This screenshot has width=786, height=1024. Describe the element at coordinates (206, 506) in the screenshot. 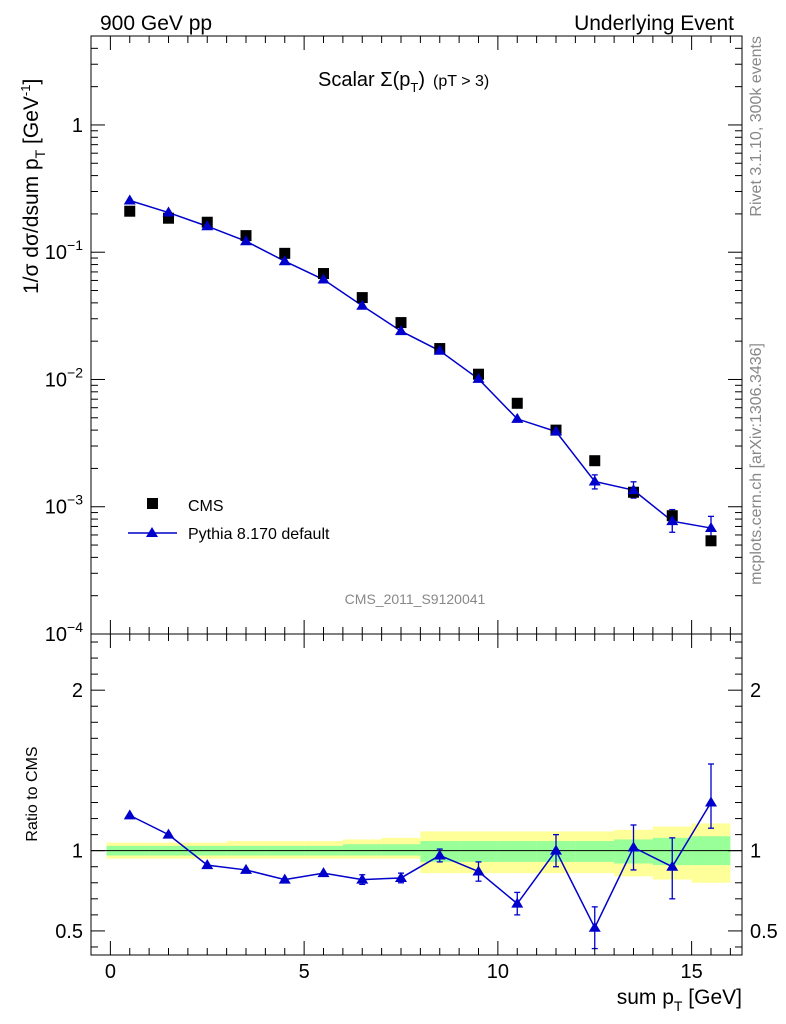

I see `legend-cms-label: CMS` at that location.